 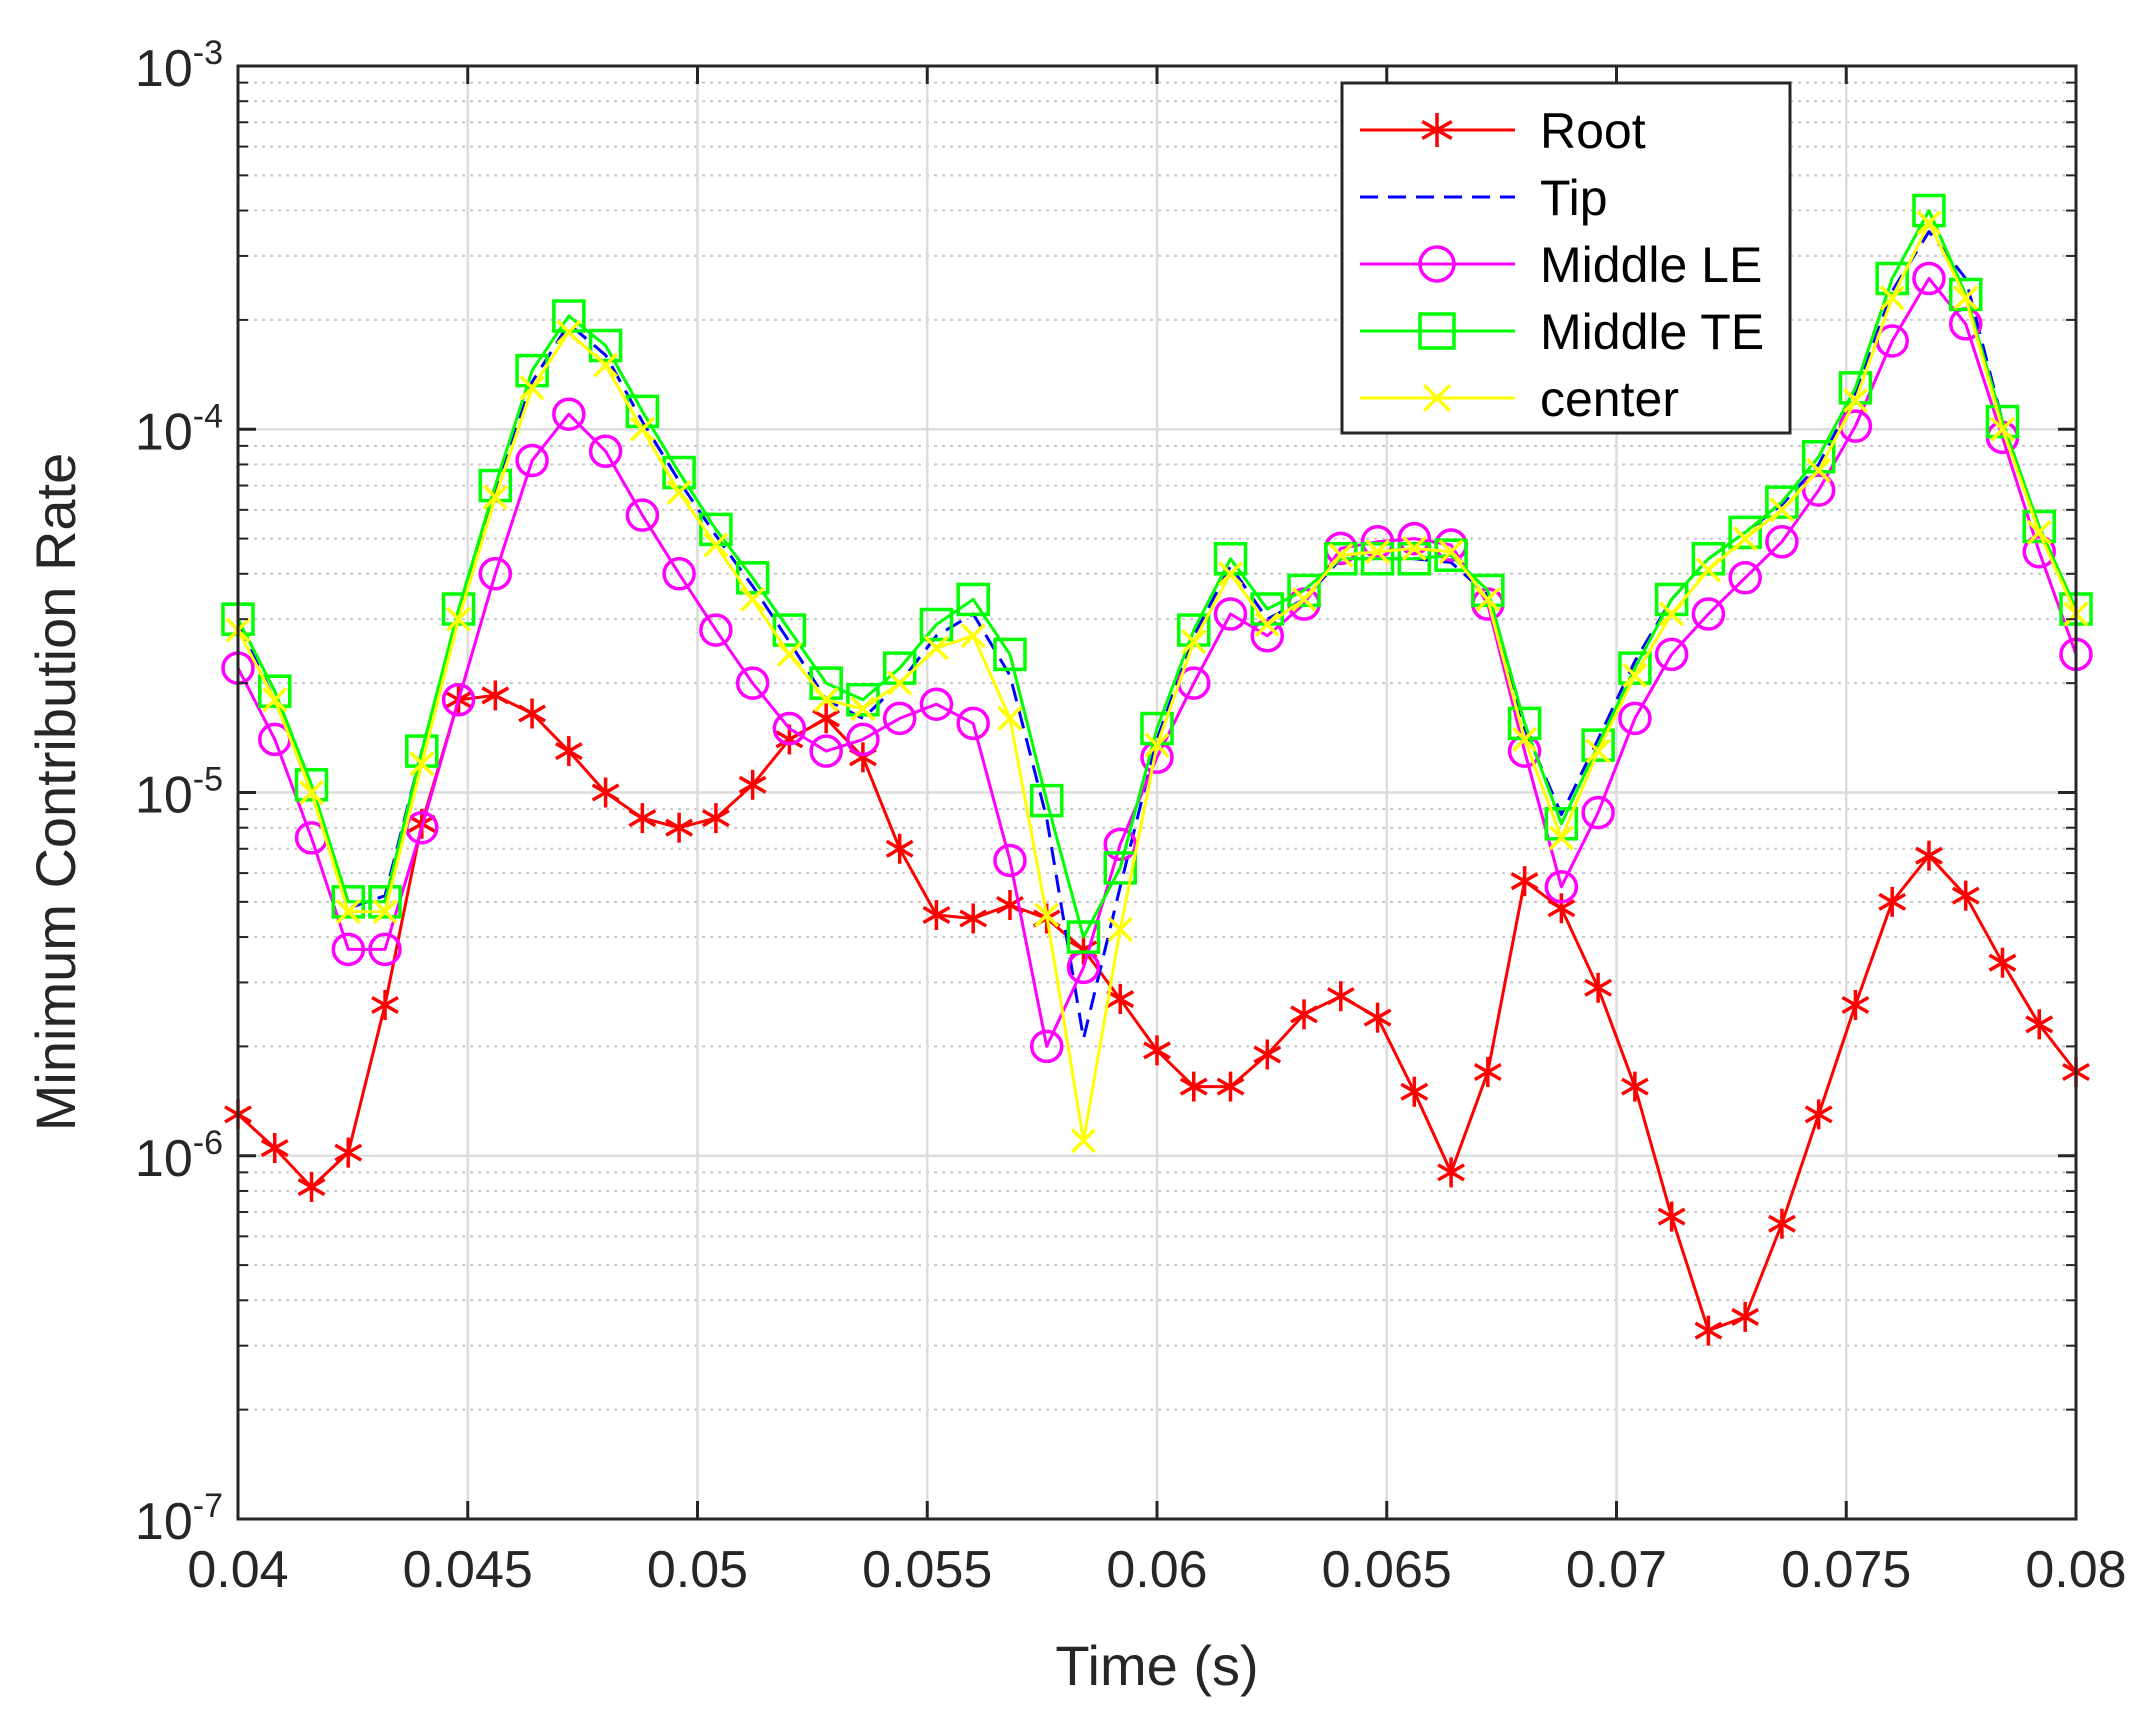 What do you see at coordinates (1609, 399) in the screenshot?
I see `legend-label: center` at bounding box center [1609, 399].